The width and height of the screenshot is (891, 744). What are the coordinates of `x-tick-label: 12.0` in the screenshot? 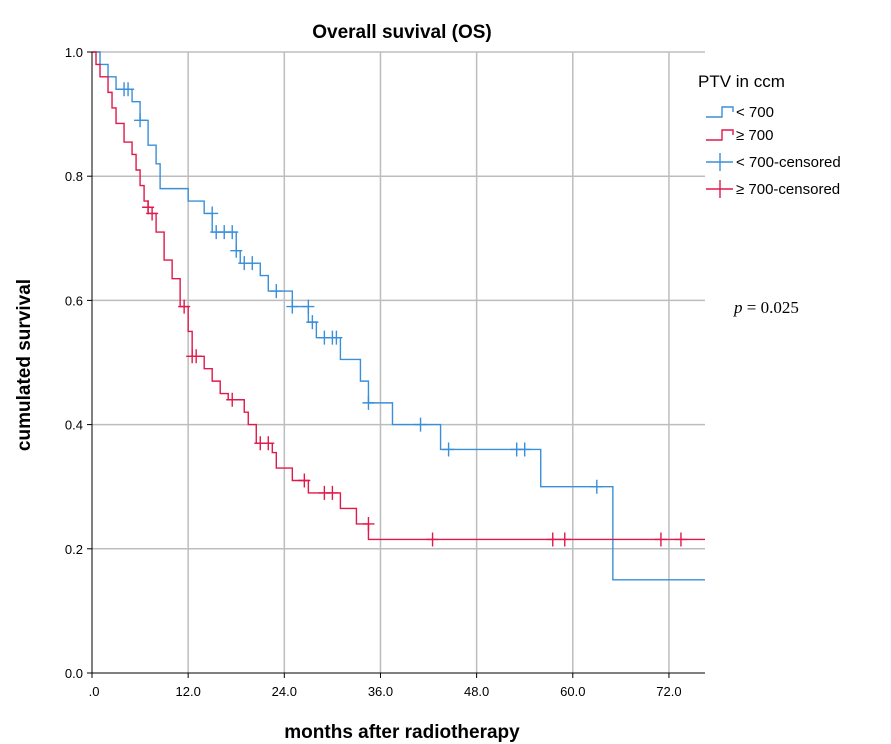 It's located at (188, 691).